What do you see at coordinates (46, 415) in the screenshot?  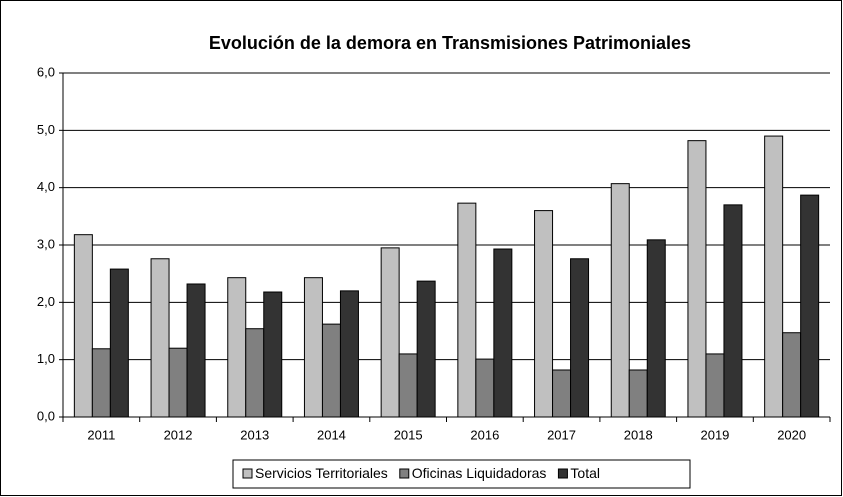 I see `y-tick-label: 0,0` at bounding box center [46, 415].